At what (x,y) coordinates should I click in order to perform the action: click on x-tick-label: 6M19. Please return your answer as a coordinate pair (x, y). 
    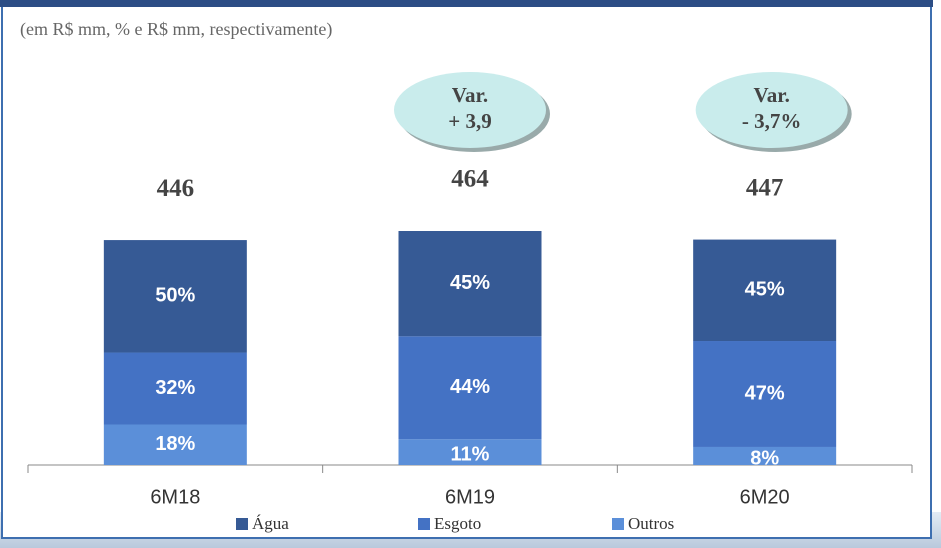
    Looking at the image, I should click on (470, 497).